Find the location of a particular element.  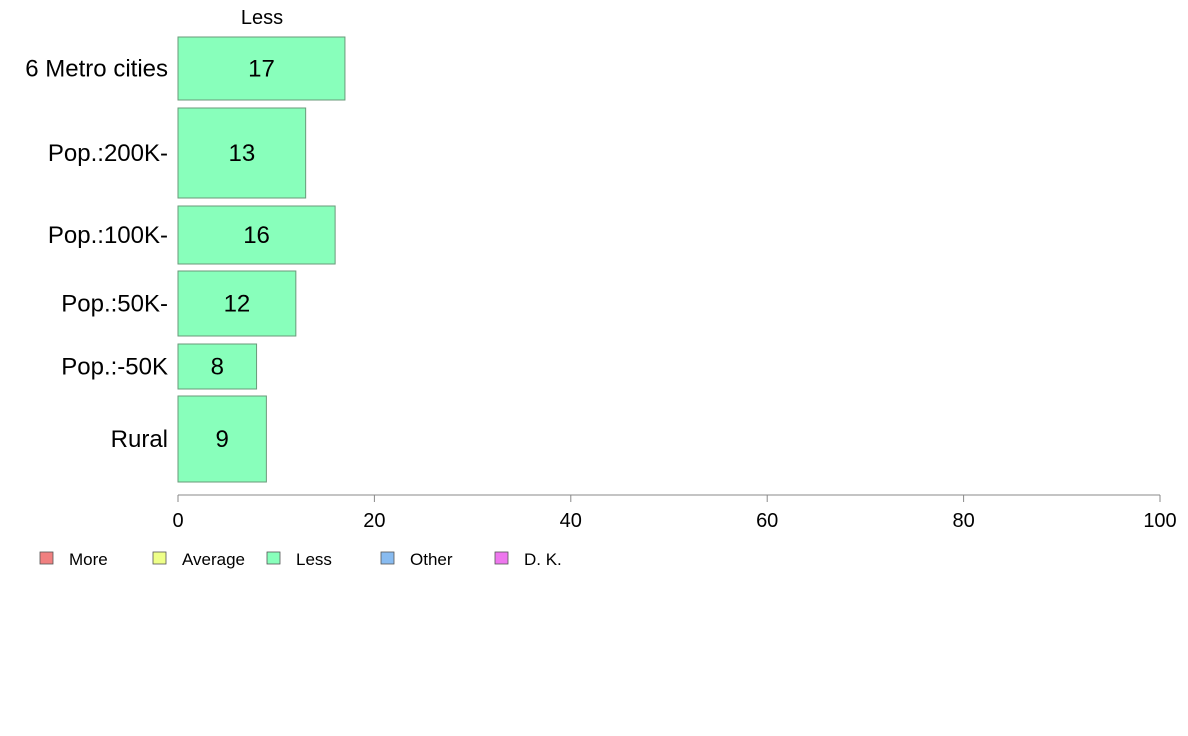

x-axis: 0 20 40 60 80 100 is located at coordinates (674, 513).